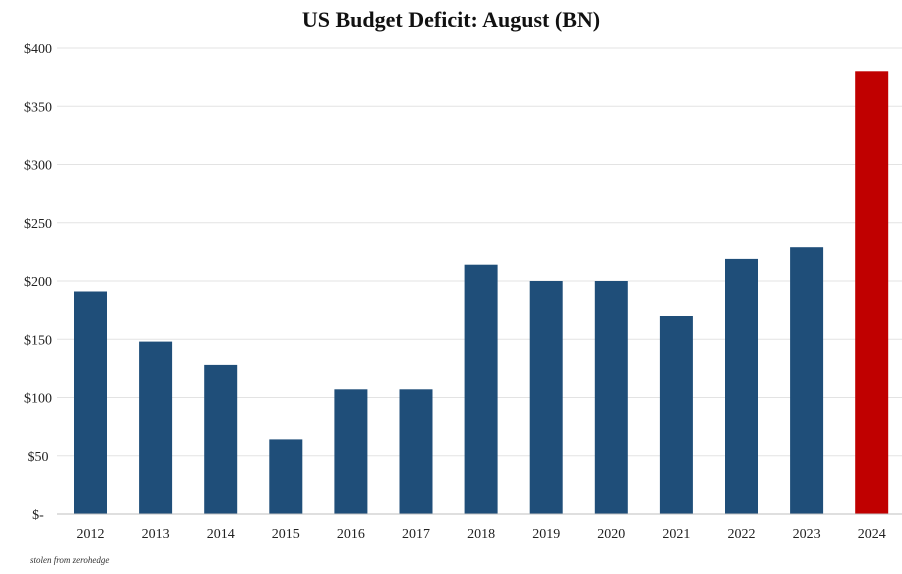 The image size is (902, 574). I want to click on x-tick-label-2017: 2017, so click(416, 534).